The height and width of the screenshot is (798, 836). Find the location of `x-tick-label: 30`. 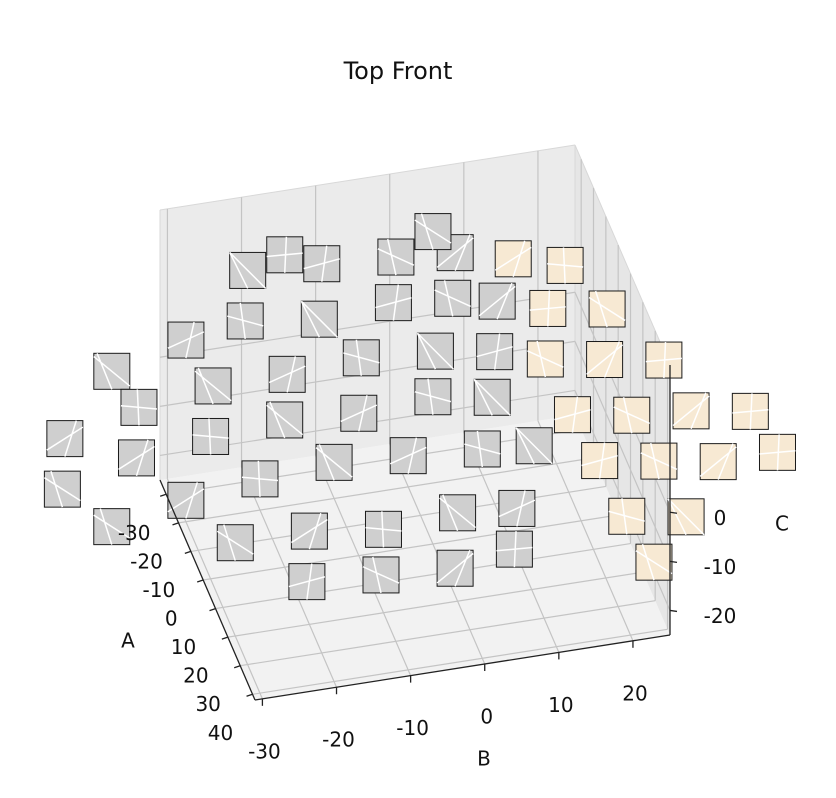

x-tick-label: 30 is located at coordinates (207, 704).